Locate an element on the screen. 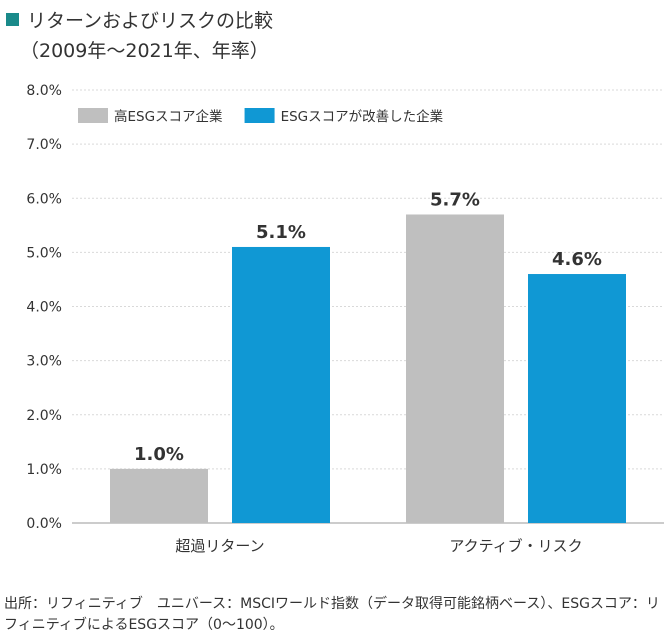 The width and height of the screenshot is (672, 640). y-tick-label: 6.0% is located at coordinates (44, 199).